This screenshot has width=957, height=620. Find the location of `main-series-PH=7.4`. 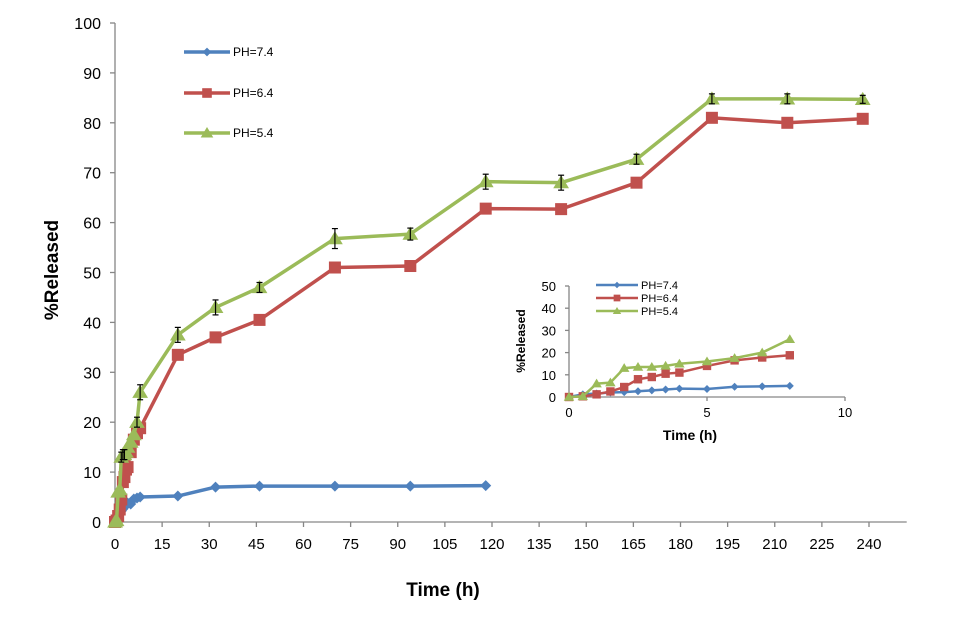

main-series-PH=7.4 is located at coordinates (300, 504).